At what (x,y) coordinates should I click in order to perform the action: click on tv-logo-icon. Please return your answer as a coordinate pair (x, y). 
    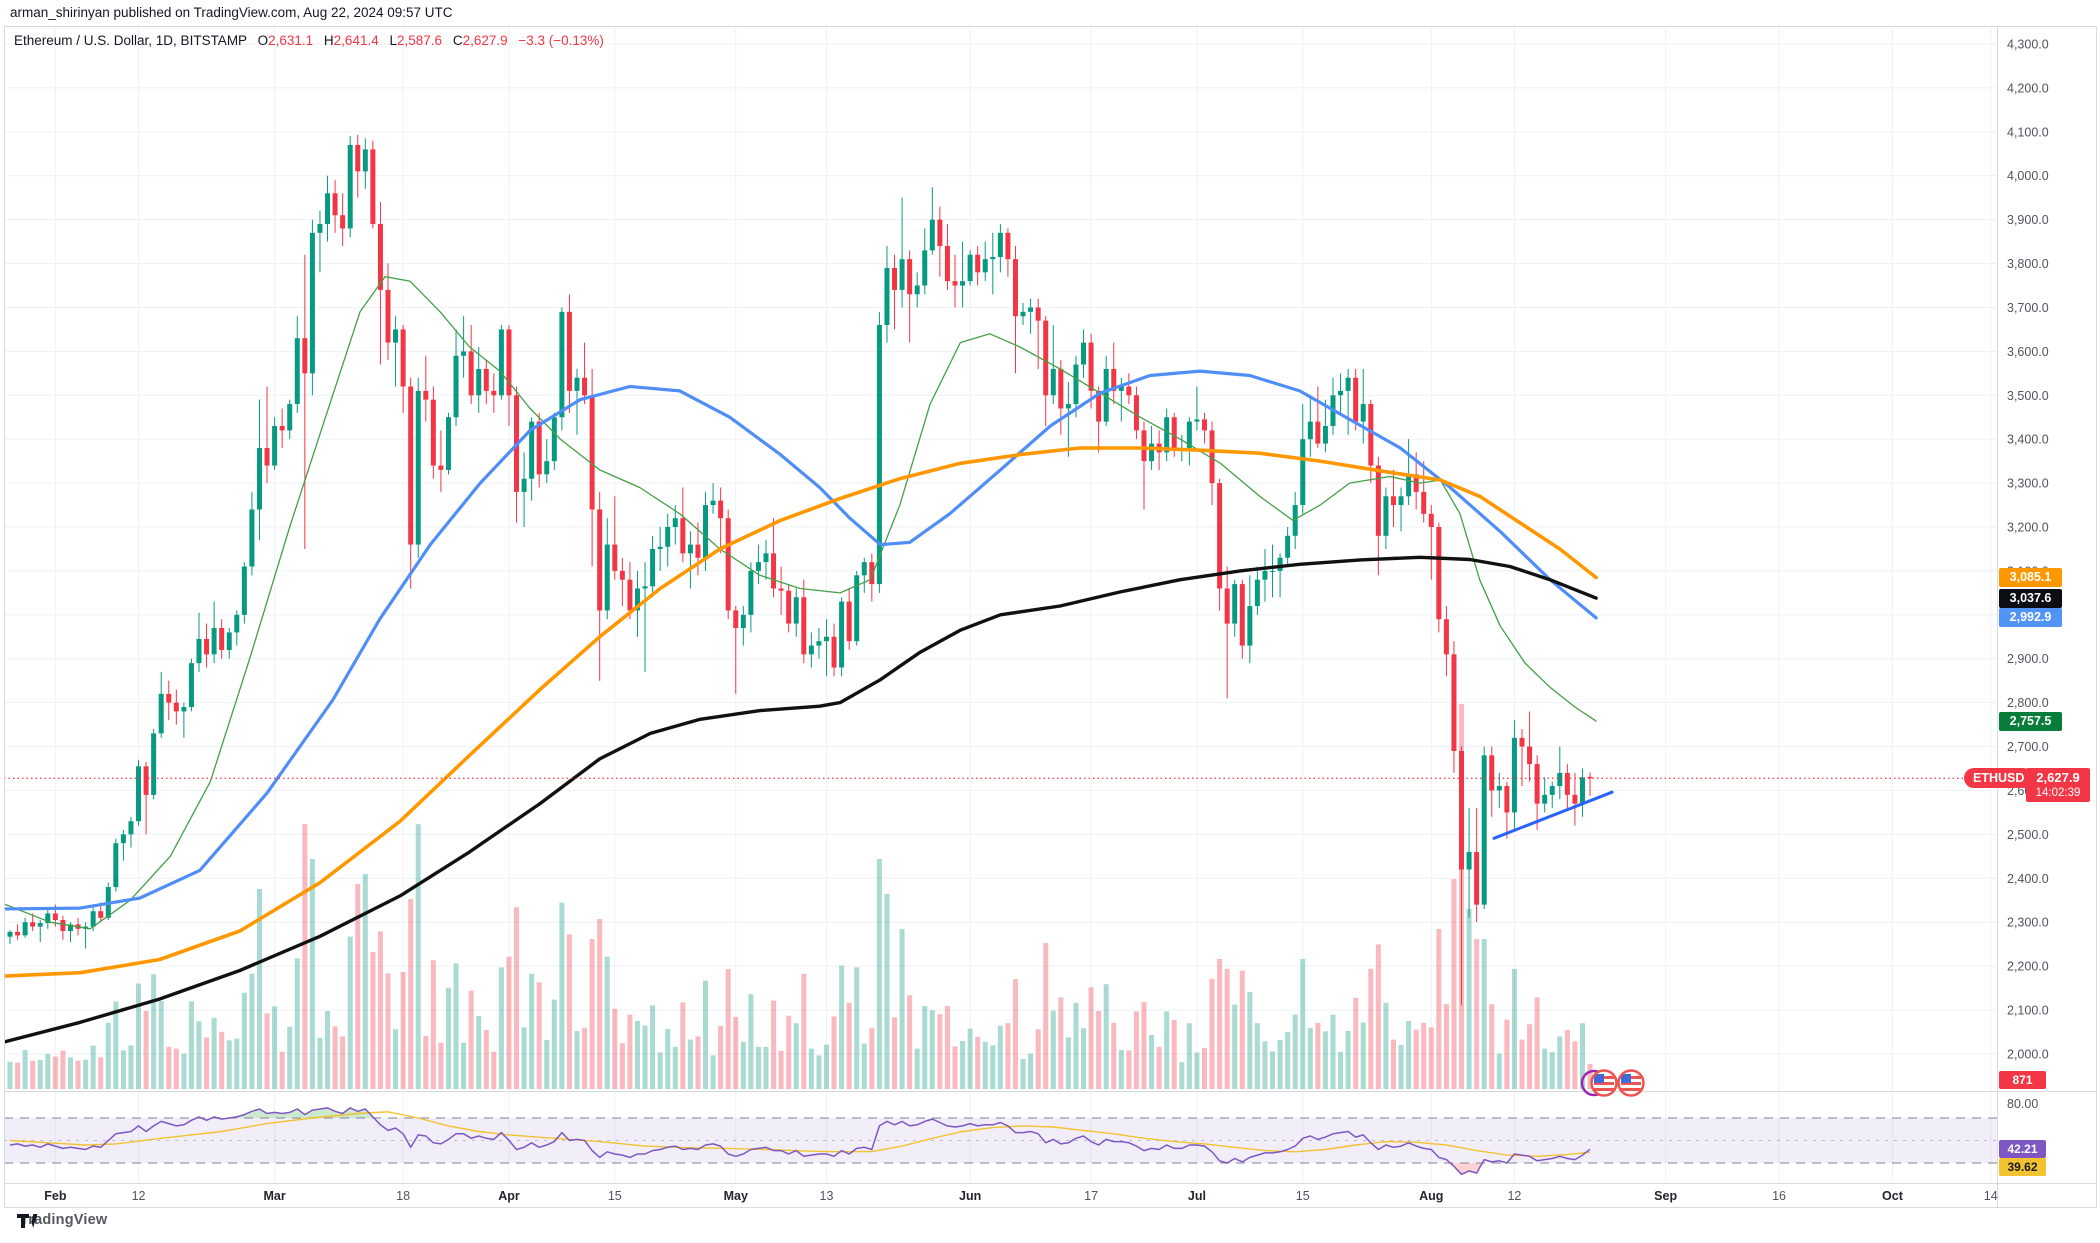
    Looking at the image, I should click on (27, 1221).